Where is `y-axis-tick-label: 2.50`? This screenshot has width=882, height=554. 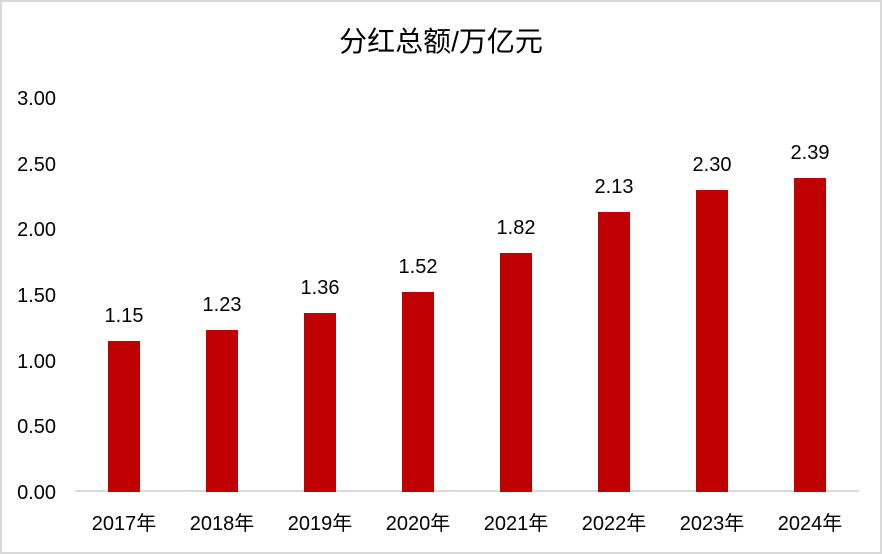
y-axis-tick-label: 2.50 is located at coordinates (36, 164).